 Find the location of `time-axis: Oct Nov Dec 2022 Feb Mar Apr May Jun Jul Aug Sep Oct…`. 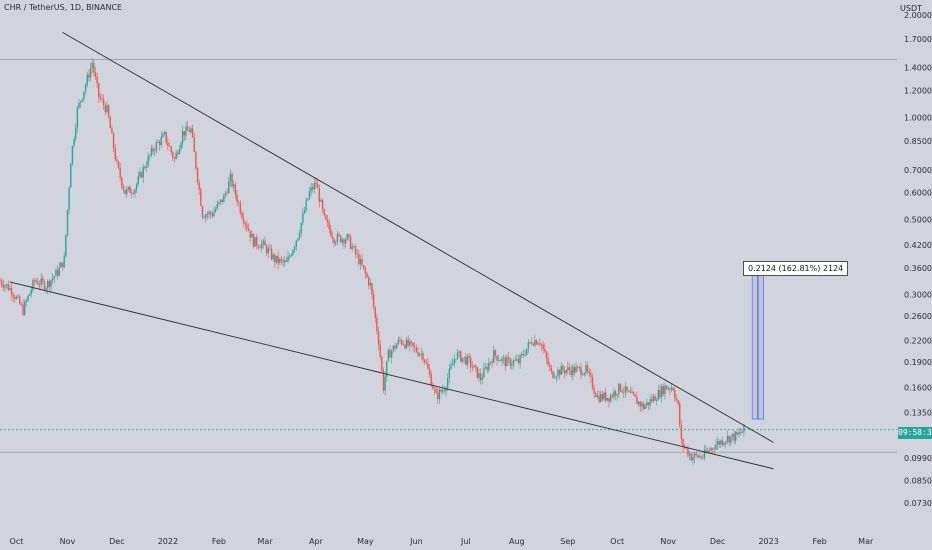

time-axis: Oct Nov Dec 2022 Feb Mar Apr May Jun Jul Aug Sep Oct… is located at coordinates (442, 541).